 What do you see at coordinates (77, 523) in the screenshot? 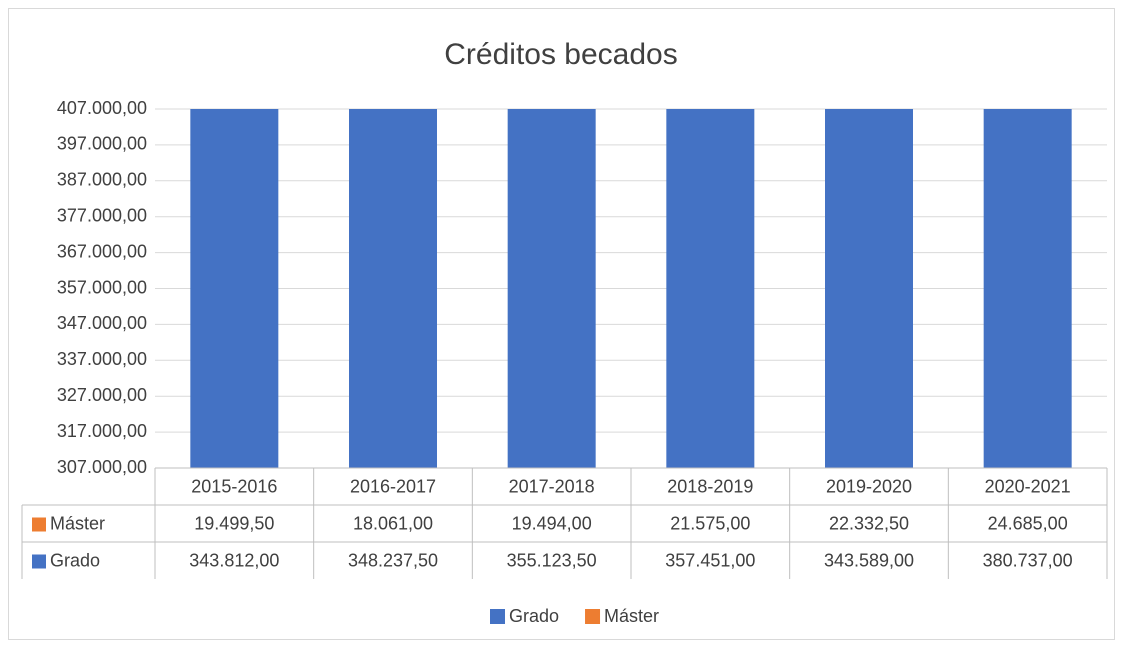
I see `table-series-name: Máster` at bounding box center [77, 523].